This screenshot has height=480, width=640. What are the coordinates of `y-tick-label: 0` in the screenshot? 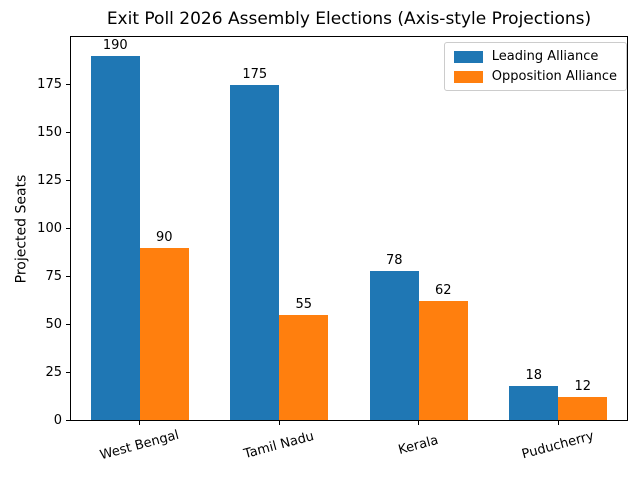 It's located at (57, 420).